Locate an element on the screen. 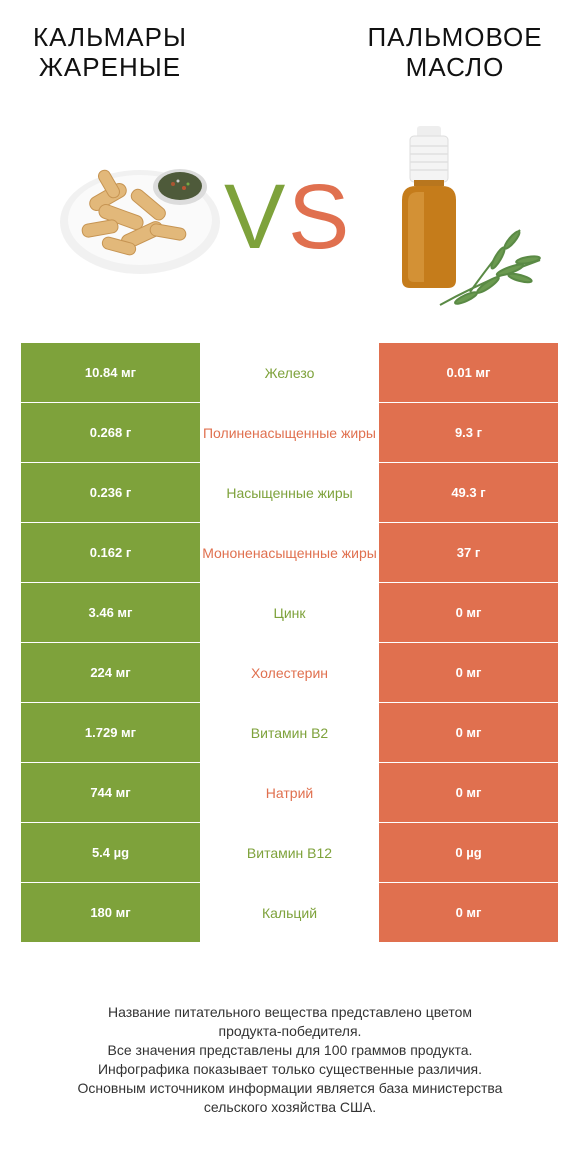 The width and height of the screenshot is (580, 1174). table-row: 0.268 г Полиненасыщенные жиры 9.3 г is located at coordinates (289, 433).